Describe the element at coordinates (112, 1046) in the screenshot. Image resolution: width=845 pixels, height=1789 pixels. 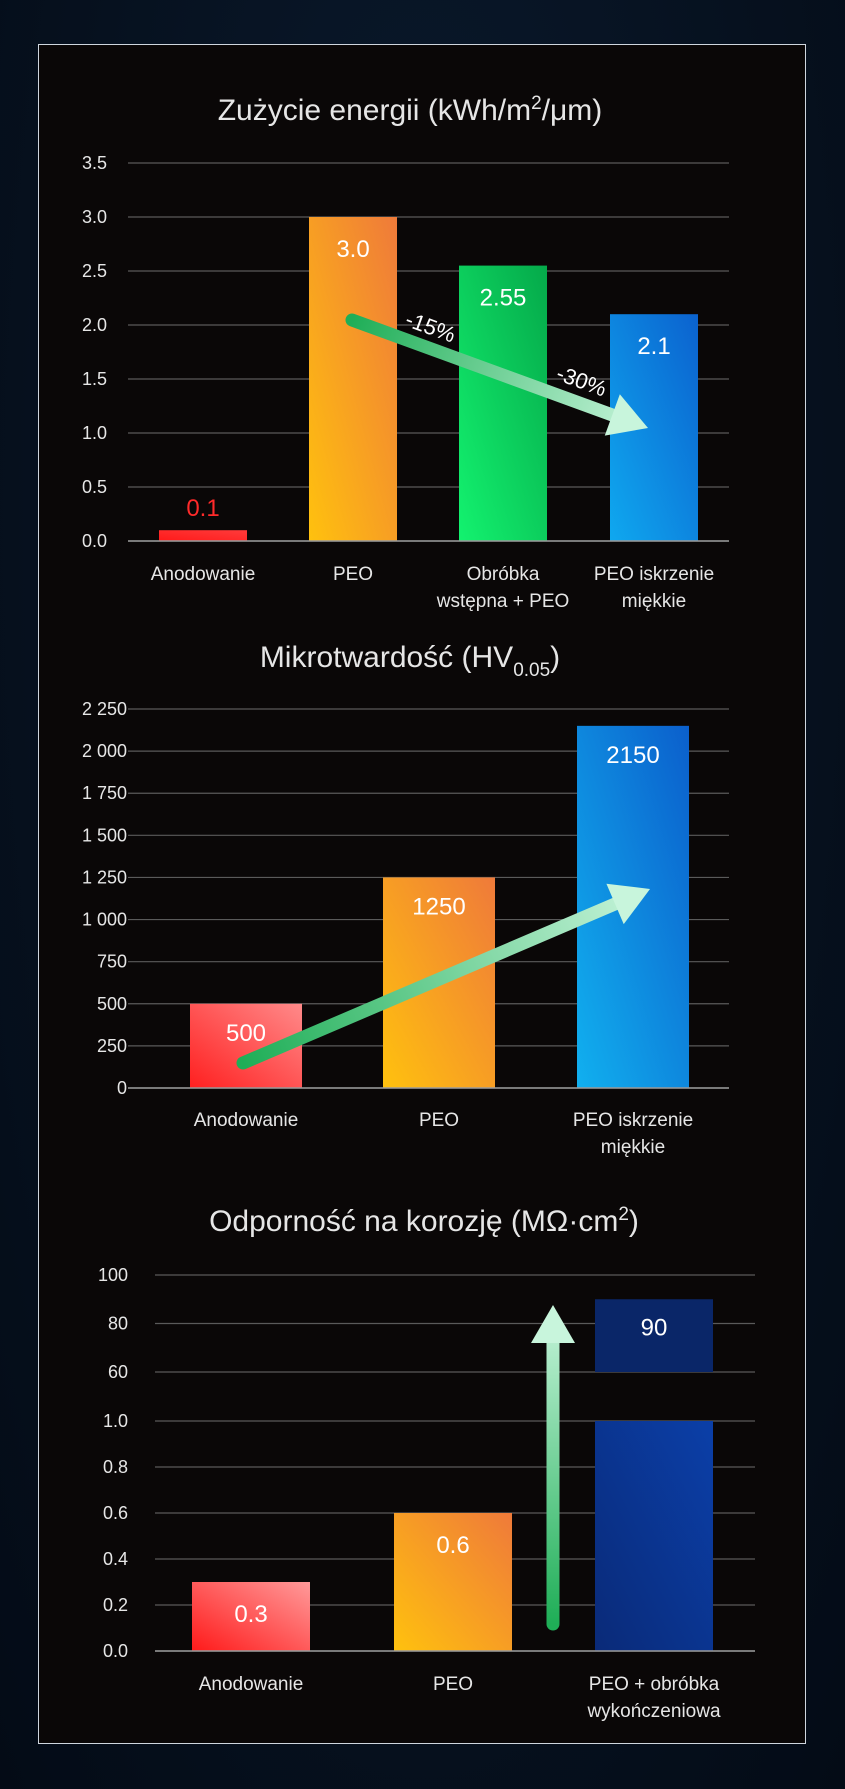
I see `chart2-tick-label: 250` at that location.